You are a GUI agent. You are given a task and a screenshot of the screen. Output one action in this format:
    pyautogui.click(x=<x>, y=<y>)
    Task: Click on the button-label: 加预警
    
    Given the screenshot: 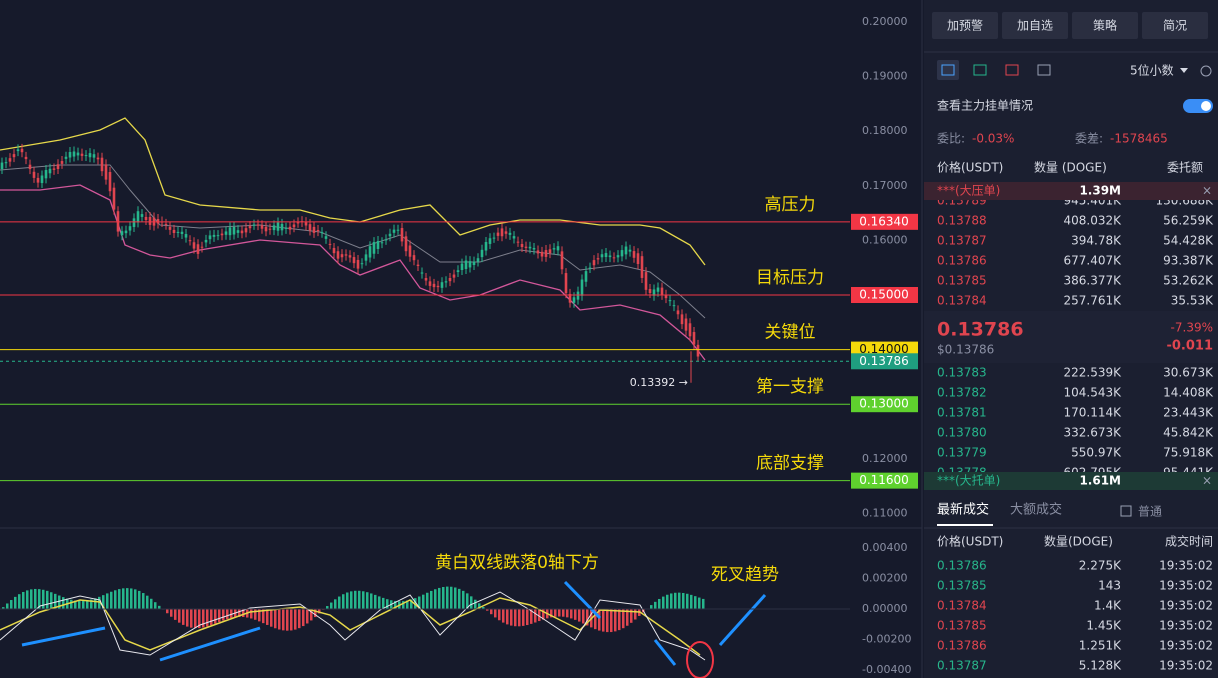 What is the action you would take?
    pyautogui.click(x=965, y=25)
    